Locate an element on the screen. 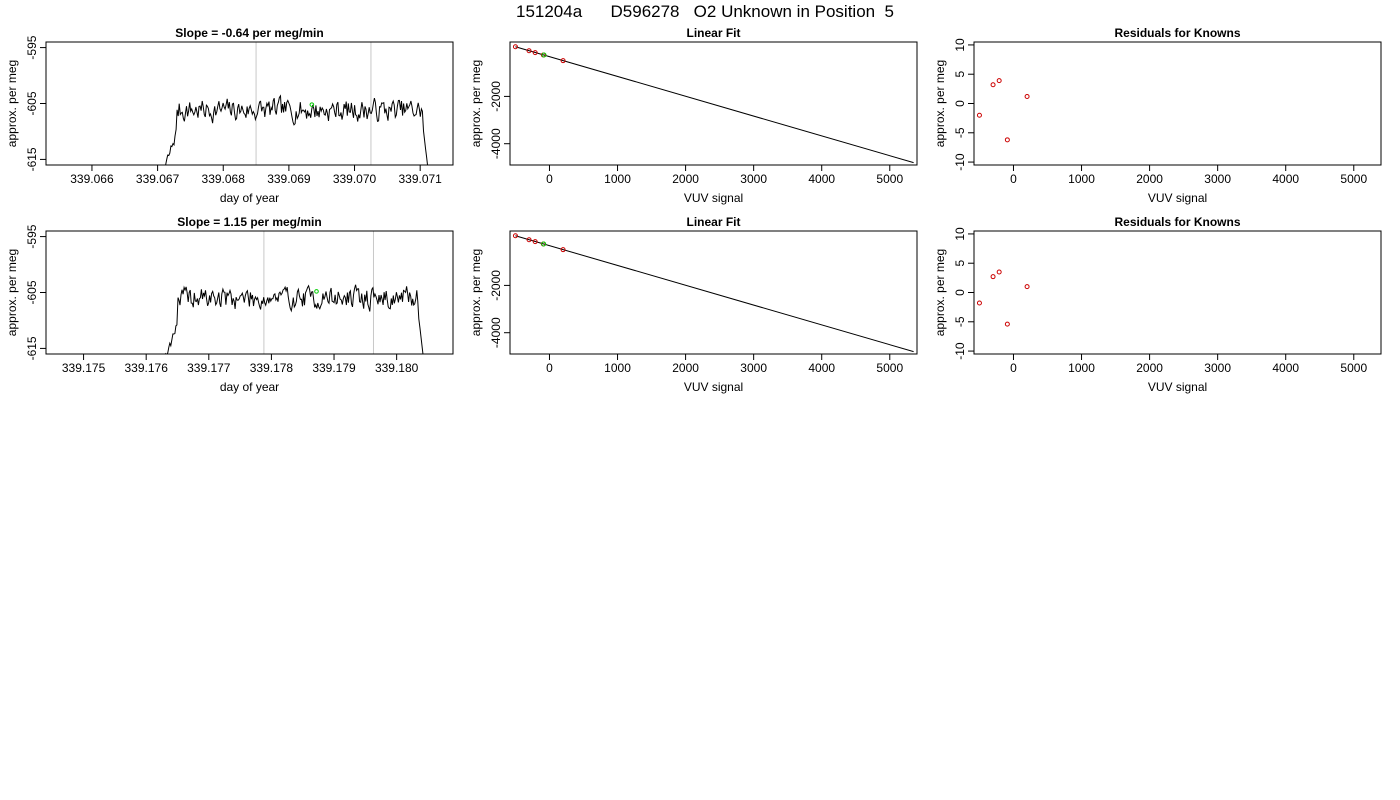 This screenshot has width=1400, height=800. fit-2-xtick-label: 4000 is located at coordinates (821, 368).